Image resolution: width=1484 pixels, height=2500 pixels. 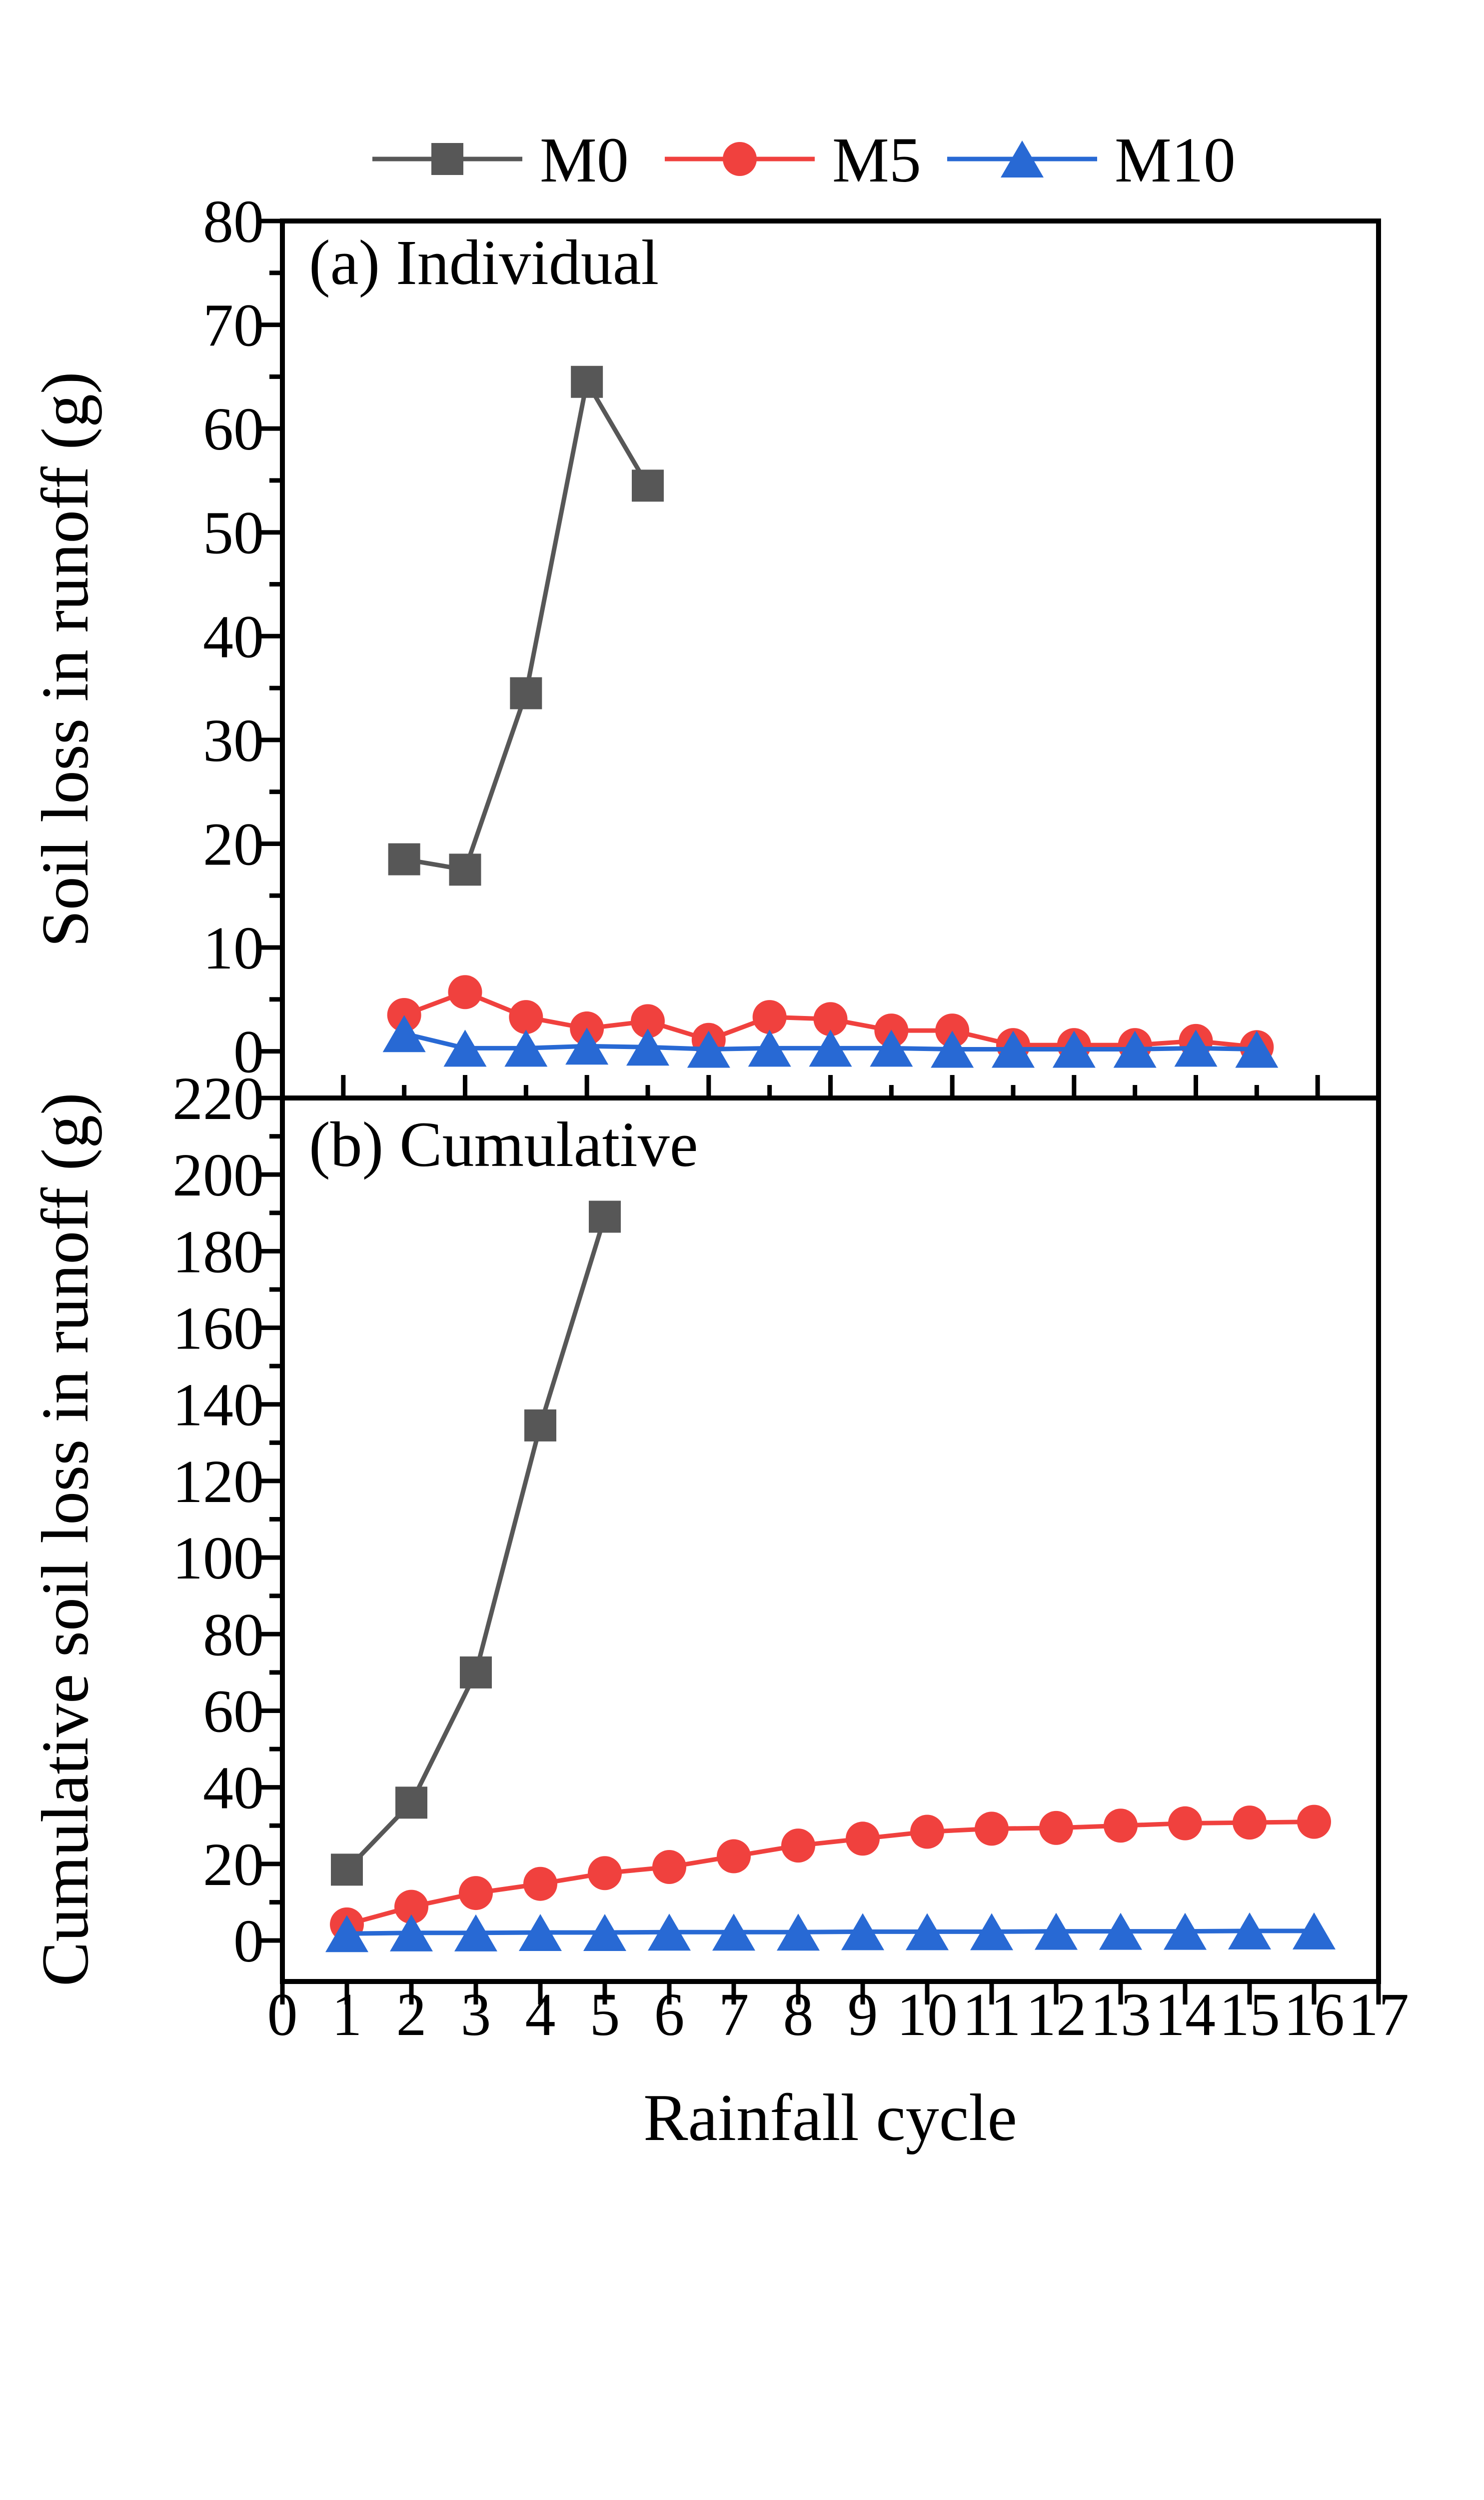 What do you see at coordinates (863, 2014) in the screenshot?
I see `x-tick-label-9: 9` at bounding box center [863, 2014].